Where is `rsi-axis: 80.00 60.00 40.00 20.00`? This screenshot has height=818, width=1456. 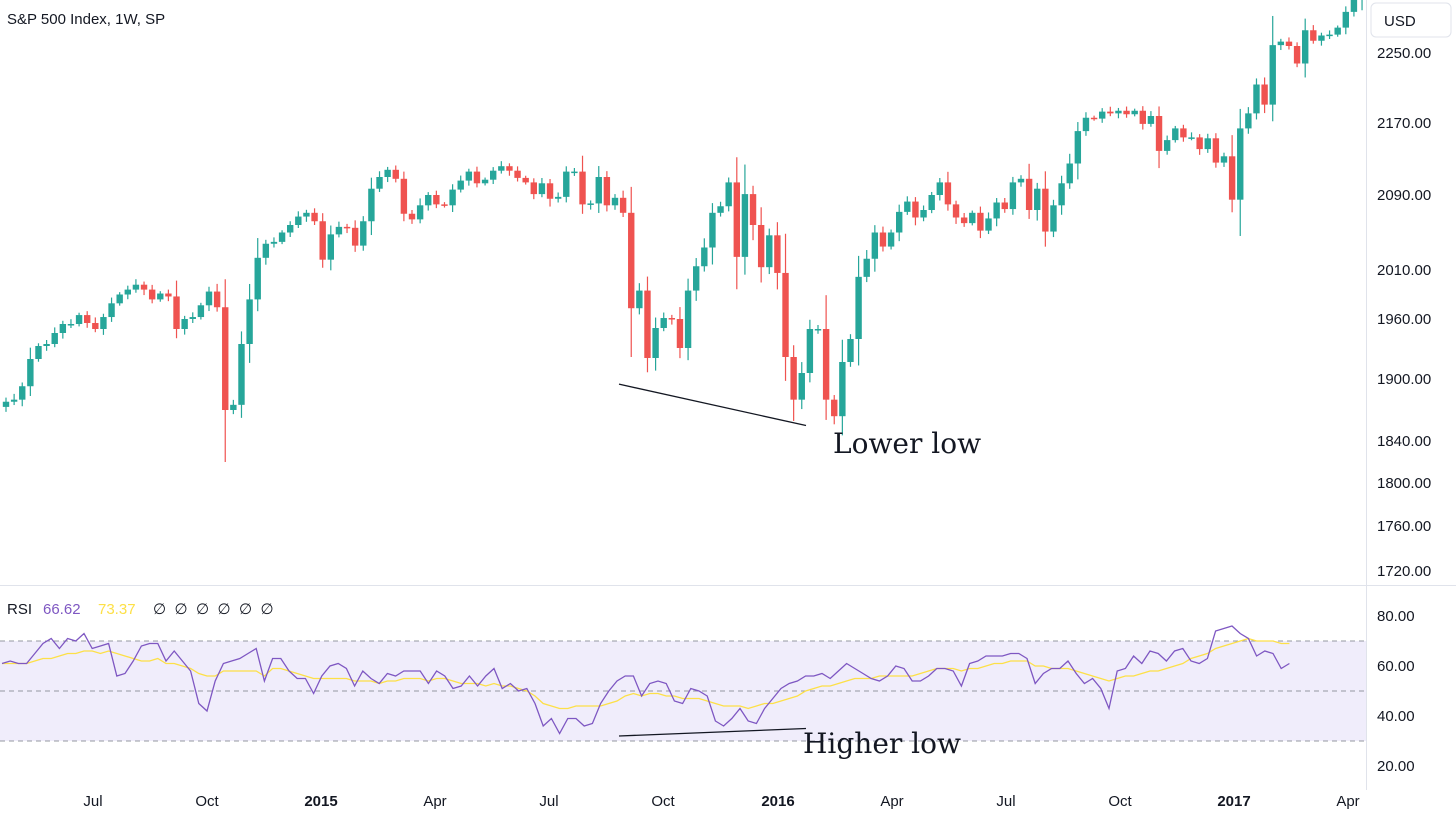 rsi-axis: 80.00 60.00 40.00 20.00 is located at coordinates (1396, 691).